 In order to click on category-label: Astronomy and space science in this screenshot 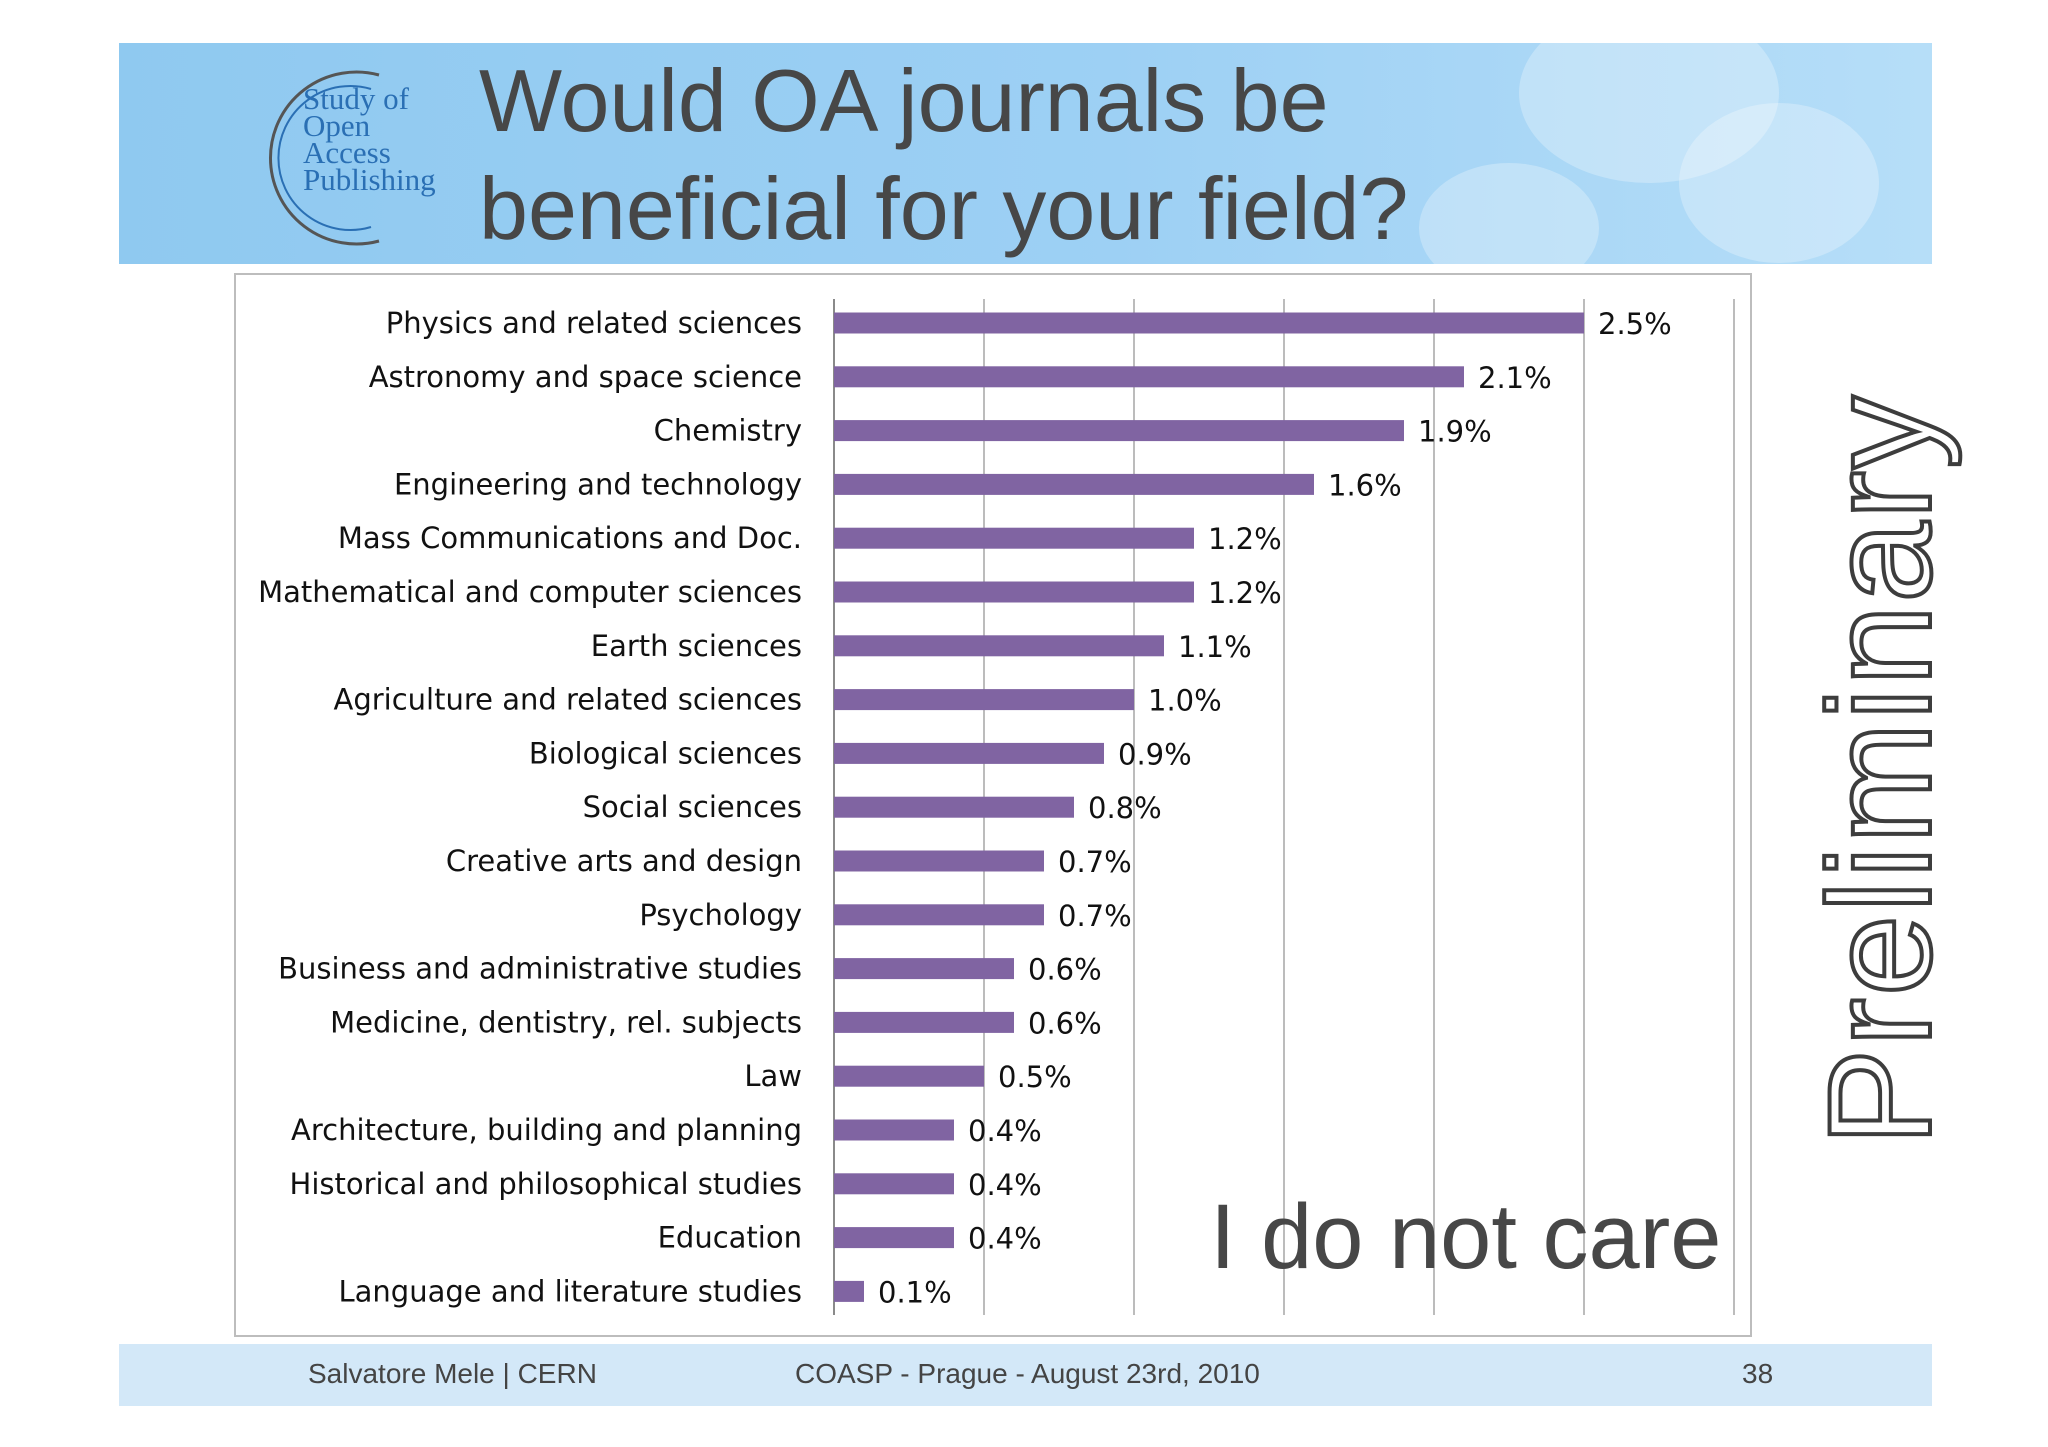, I will do `click(585, 377)`.